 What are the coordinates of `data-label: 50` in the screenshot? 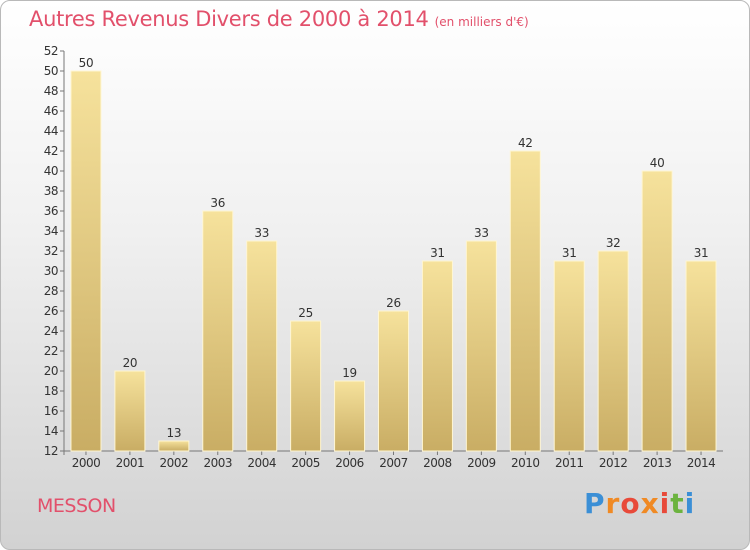 It's located at (86, 63).